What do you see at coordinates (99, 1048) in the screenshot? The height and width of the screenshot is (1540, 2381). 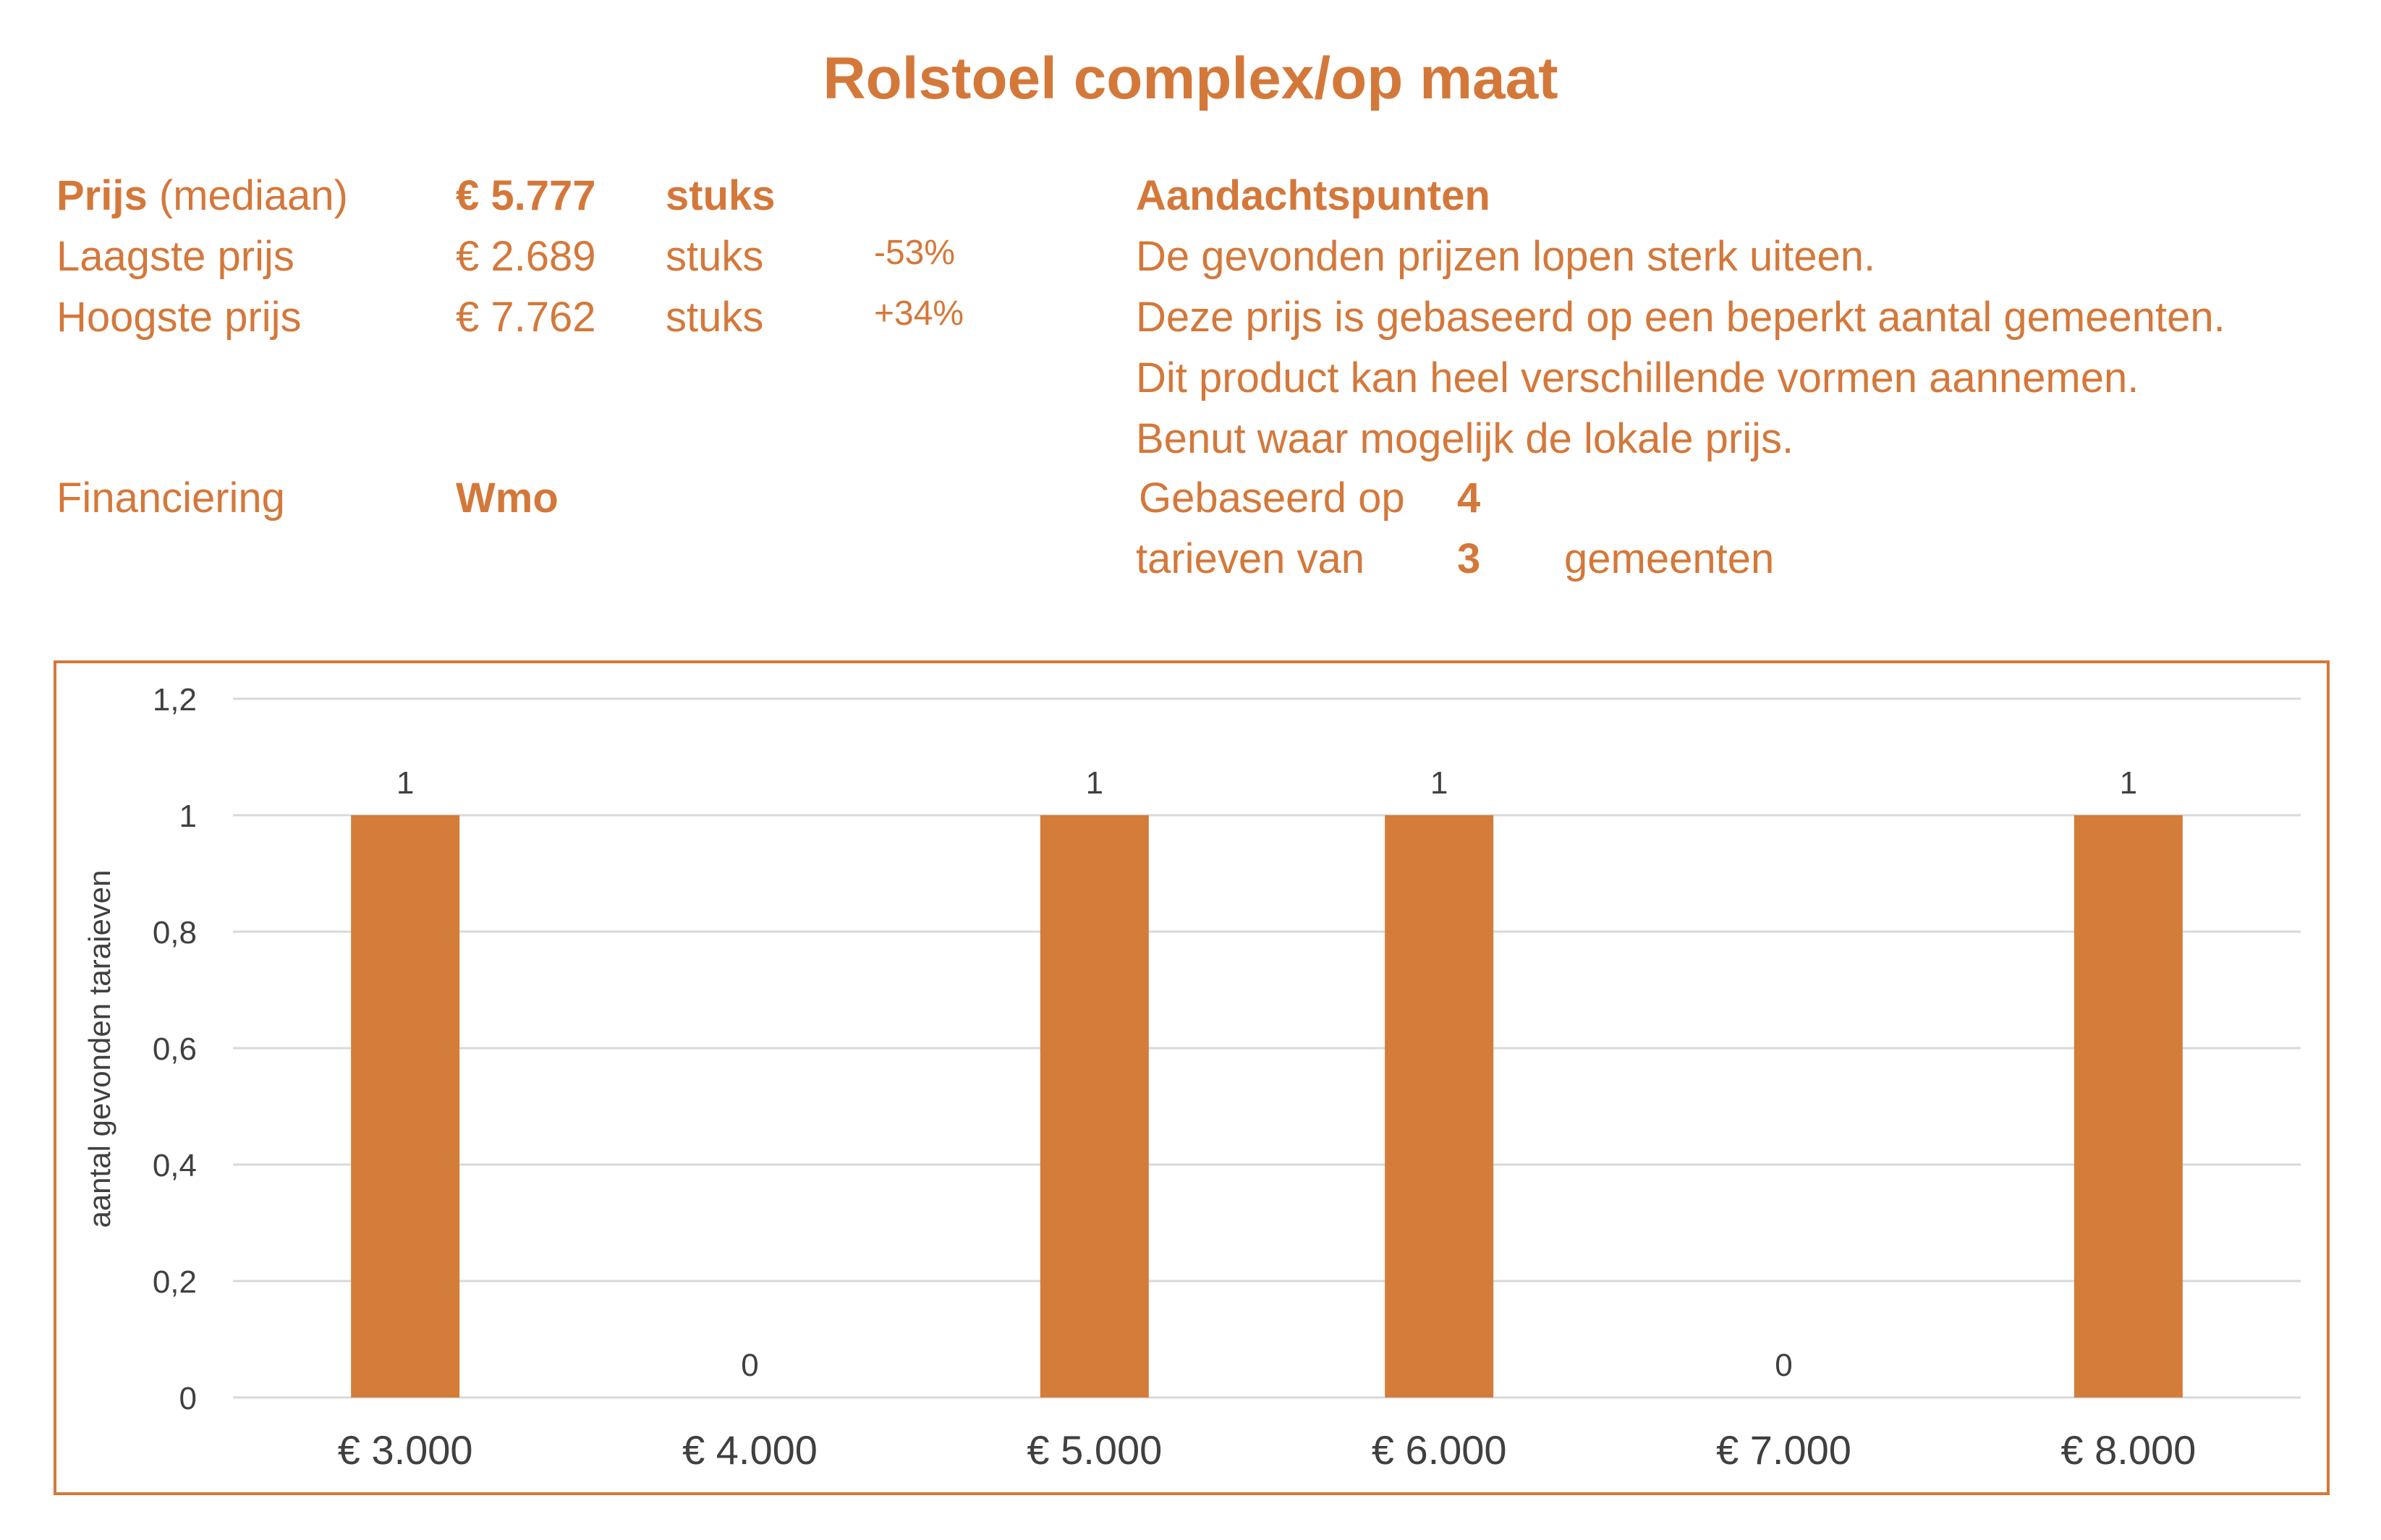 I see `y-axis-label: aantal gevonden taraieven` at bounding box center [99, 1048].